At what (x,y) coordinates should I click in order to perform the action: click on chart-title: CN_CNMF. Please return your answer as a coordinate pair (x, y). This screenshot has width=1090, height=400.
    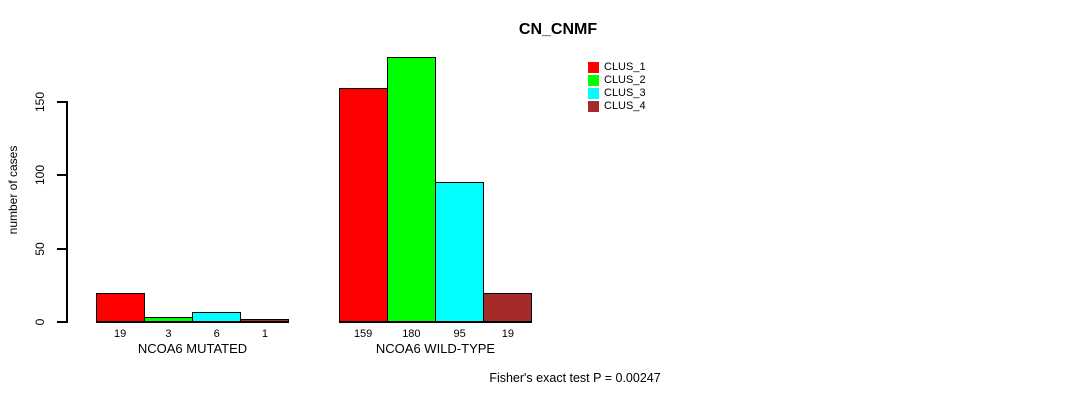
    Looking at the image, I should click on (558, 29).